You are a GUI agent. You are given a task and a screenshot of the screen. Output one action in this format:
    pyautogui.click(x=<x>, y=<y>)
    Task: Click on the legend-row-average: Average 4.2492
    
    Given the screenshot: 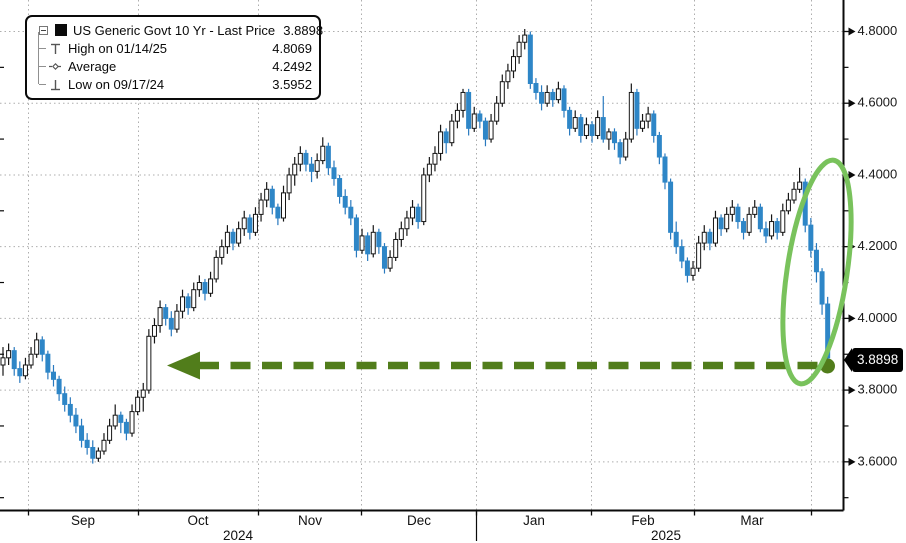 What is the action you would take?
    pyautogui.click(x=172, y=66)
    